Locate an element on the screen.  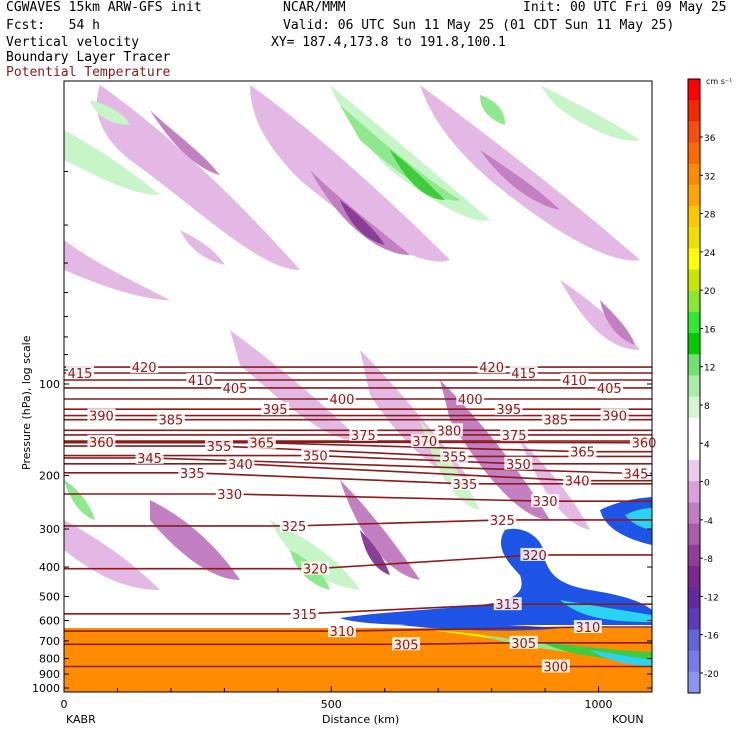
theta-label-410: 410 is located at coordinates (574, 381).